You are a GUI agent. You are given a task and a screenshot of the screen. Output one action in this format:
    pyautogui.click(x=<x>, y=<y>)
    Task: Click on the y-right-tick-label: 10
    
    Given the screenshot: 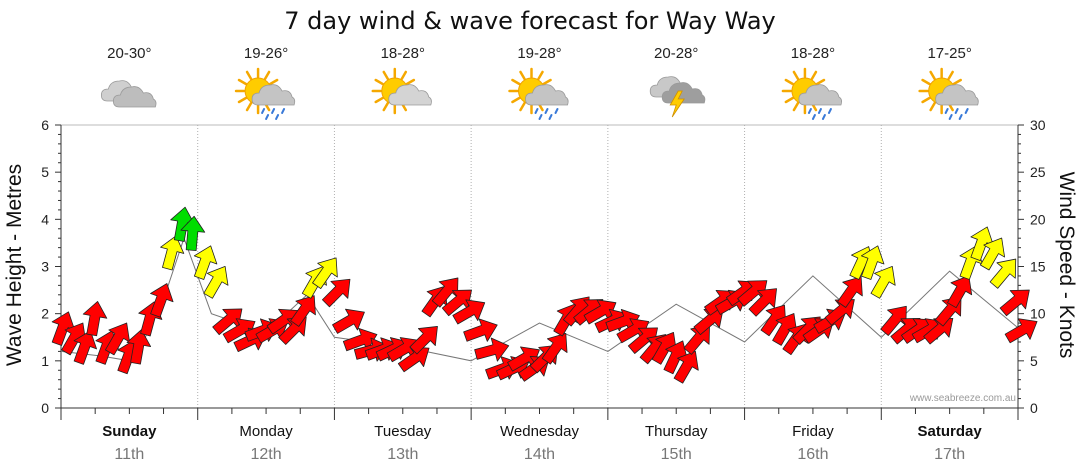 What is the action you would take?
    pyautogui.click(x=1038, y=314)
    